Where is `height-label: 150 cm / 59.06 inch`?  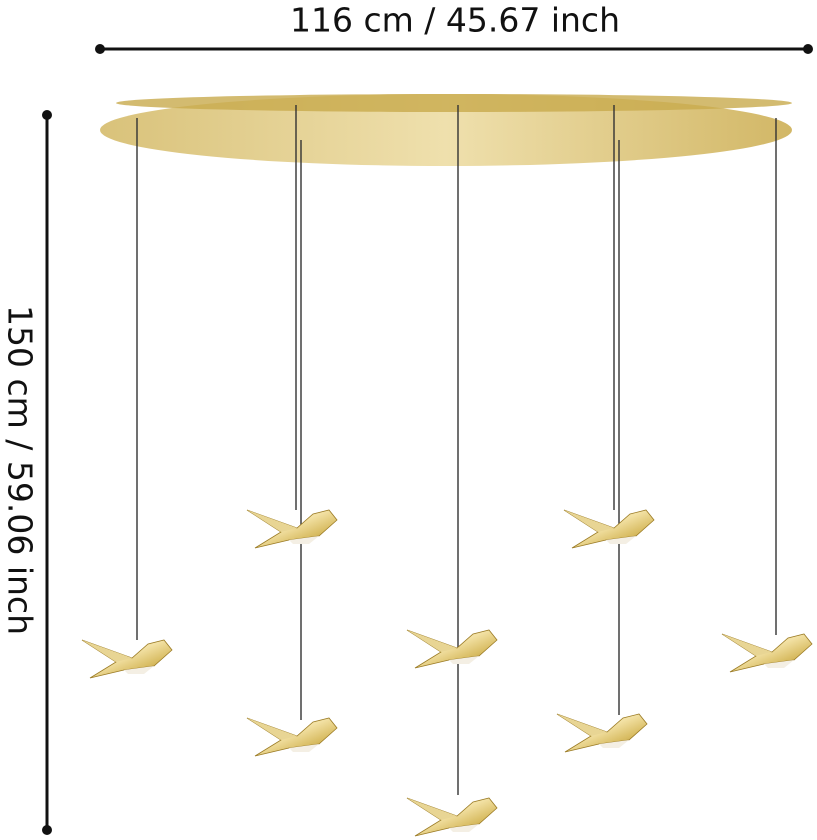
height-label: 150 cm / 59.06 inch is located at coordinates (20, 470).